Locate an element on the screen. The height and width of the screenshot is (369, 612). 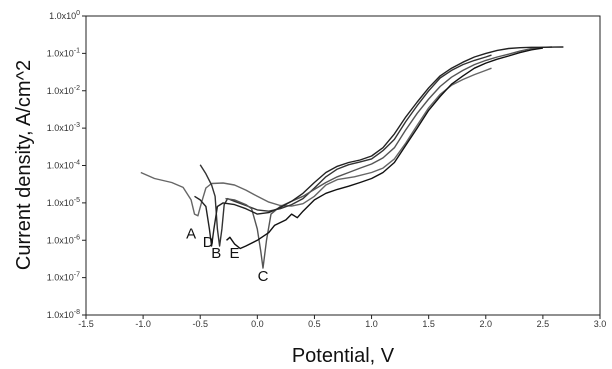
y-tick-label: 1.0x10⁻⁵ is located at coordinates (63, 202).